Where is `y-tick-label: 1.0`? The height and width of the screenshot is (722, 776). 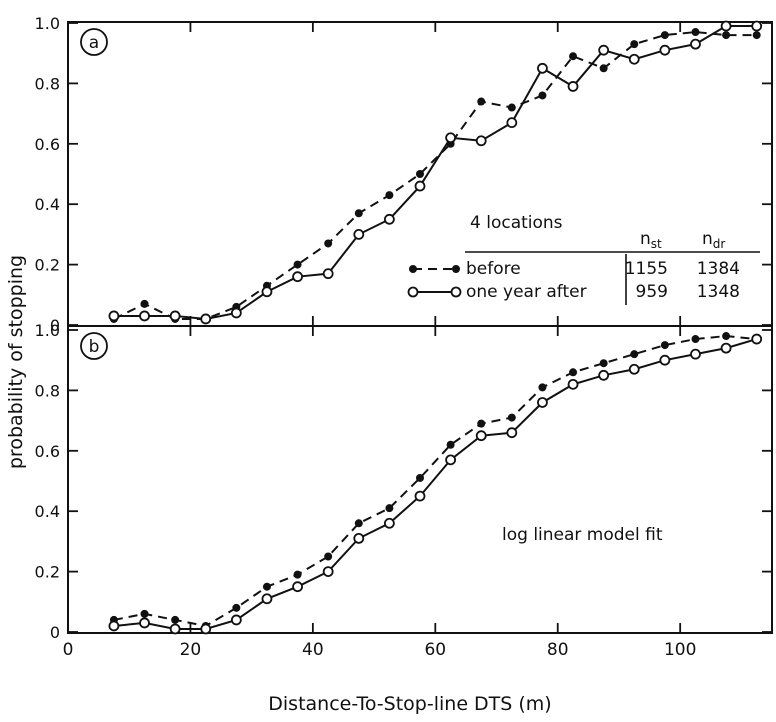
y-tick-label: 1.0 is located at coordinates (47, 330).